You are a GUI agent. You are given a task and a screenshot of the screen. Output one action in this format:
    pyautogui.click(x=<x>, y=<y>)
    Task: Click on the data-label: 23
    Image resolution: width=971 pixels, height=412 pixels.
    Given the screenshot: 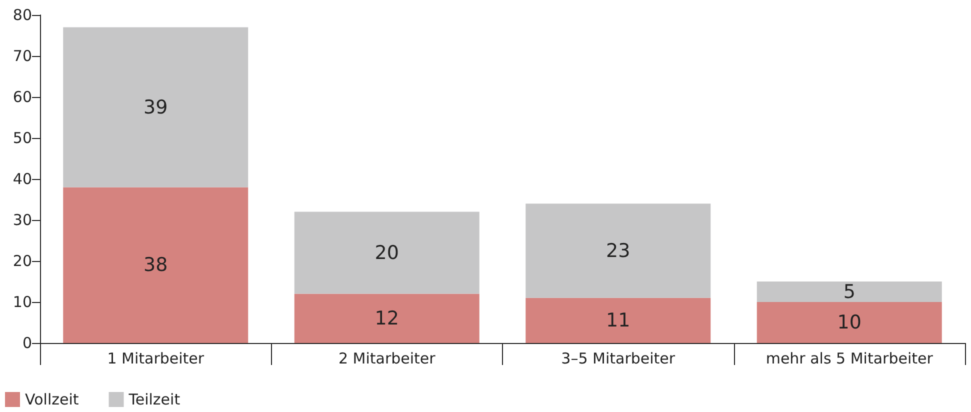 What is the action you would take?
    pyautogui.click(x=618, y=251)
    